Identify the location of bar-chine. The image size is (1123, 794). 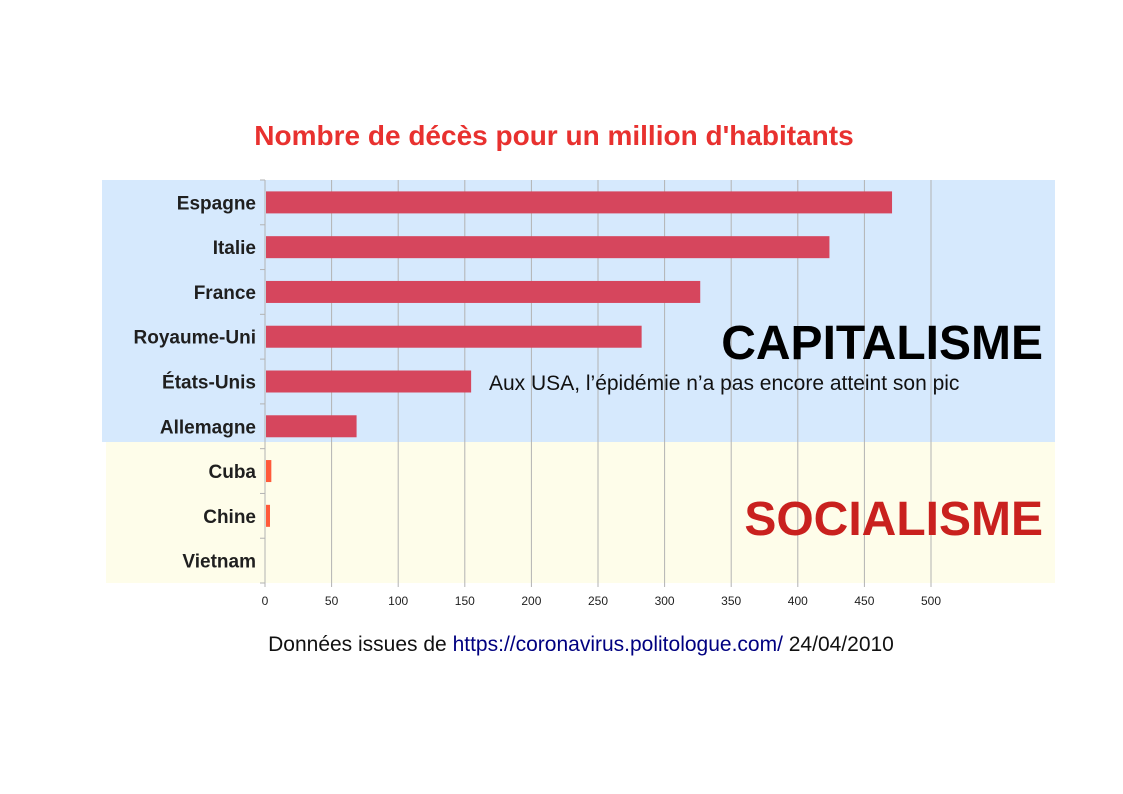
(268, 515).